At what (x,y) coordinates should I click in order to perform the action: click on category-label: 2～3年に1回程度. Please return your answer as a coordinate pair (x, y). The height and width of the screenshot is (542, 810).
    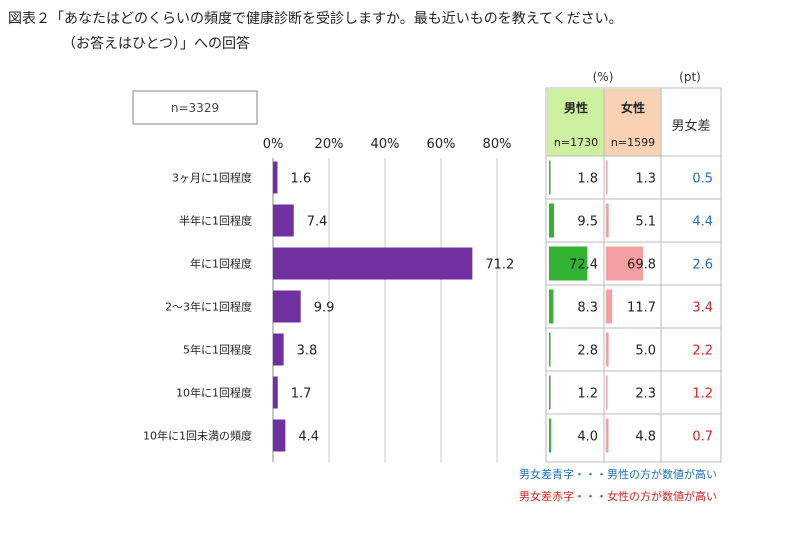
    Looking at the image, I should click on (208, 307).